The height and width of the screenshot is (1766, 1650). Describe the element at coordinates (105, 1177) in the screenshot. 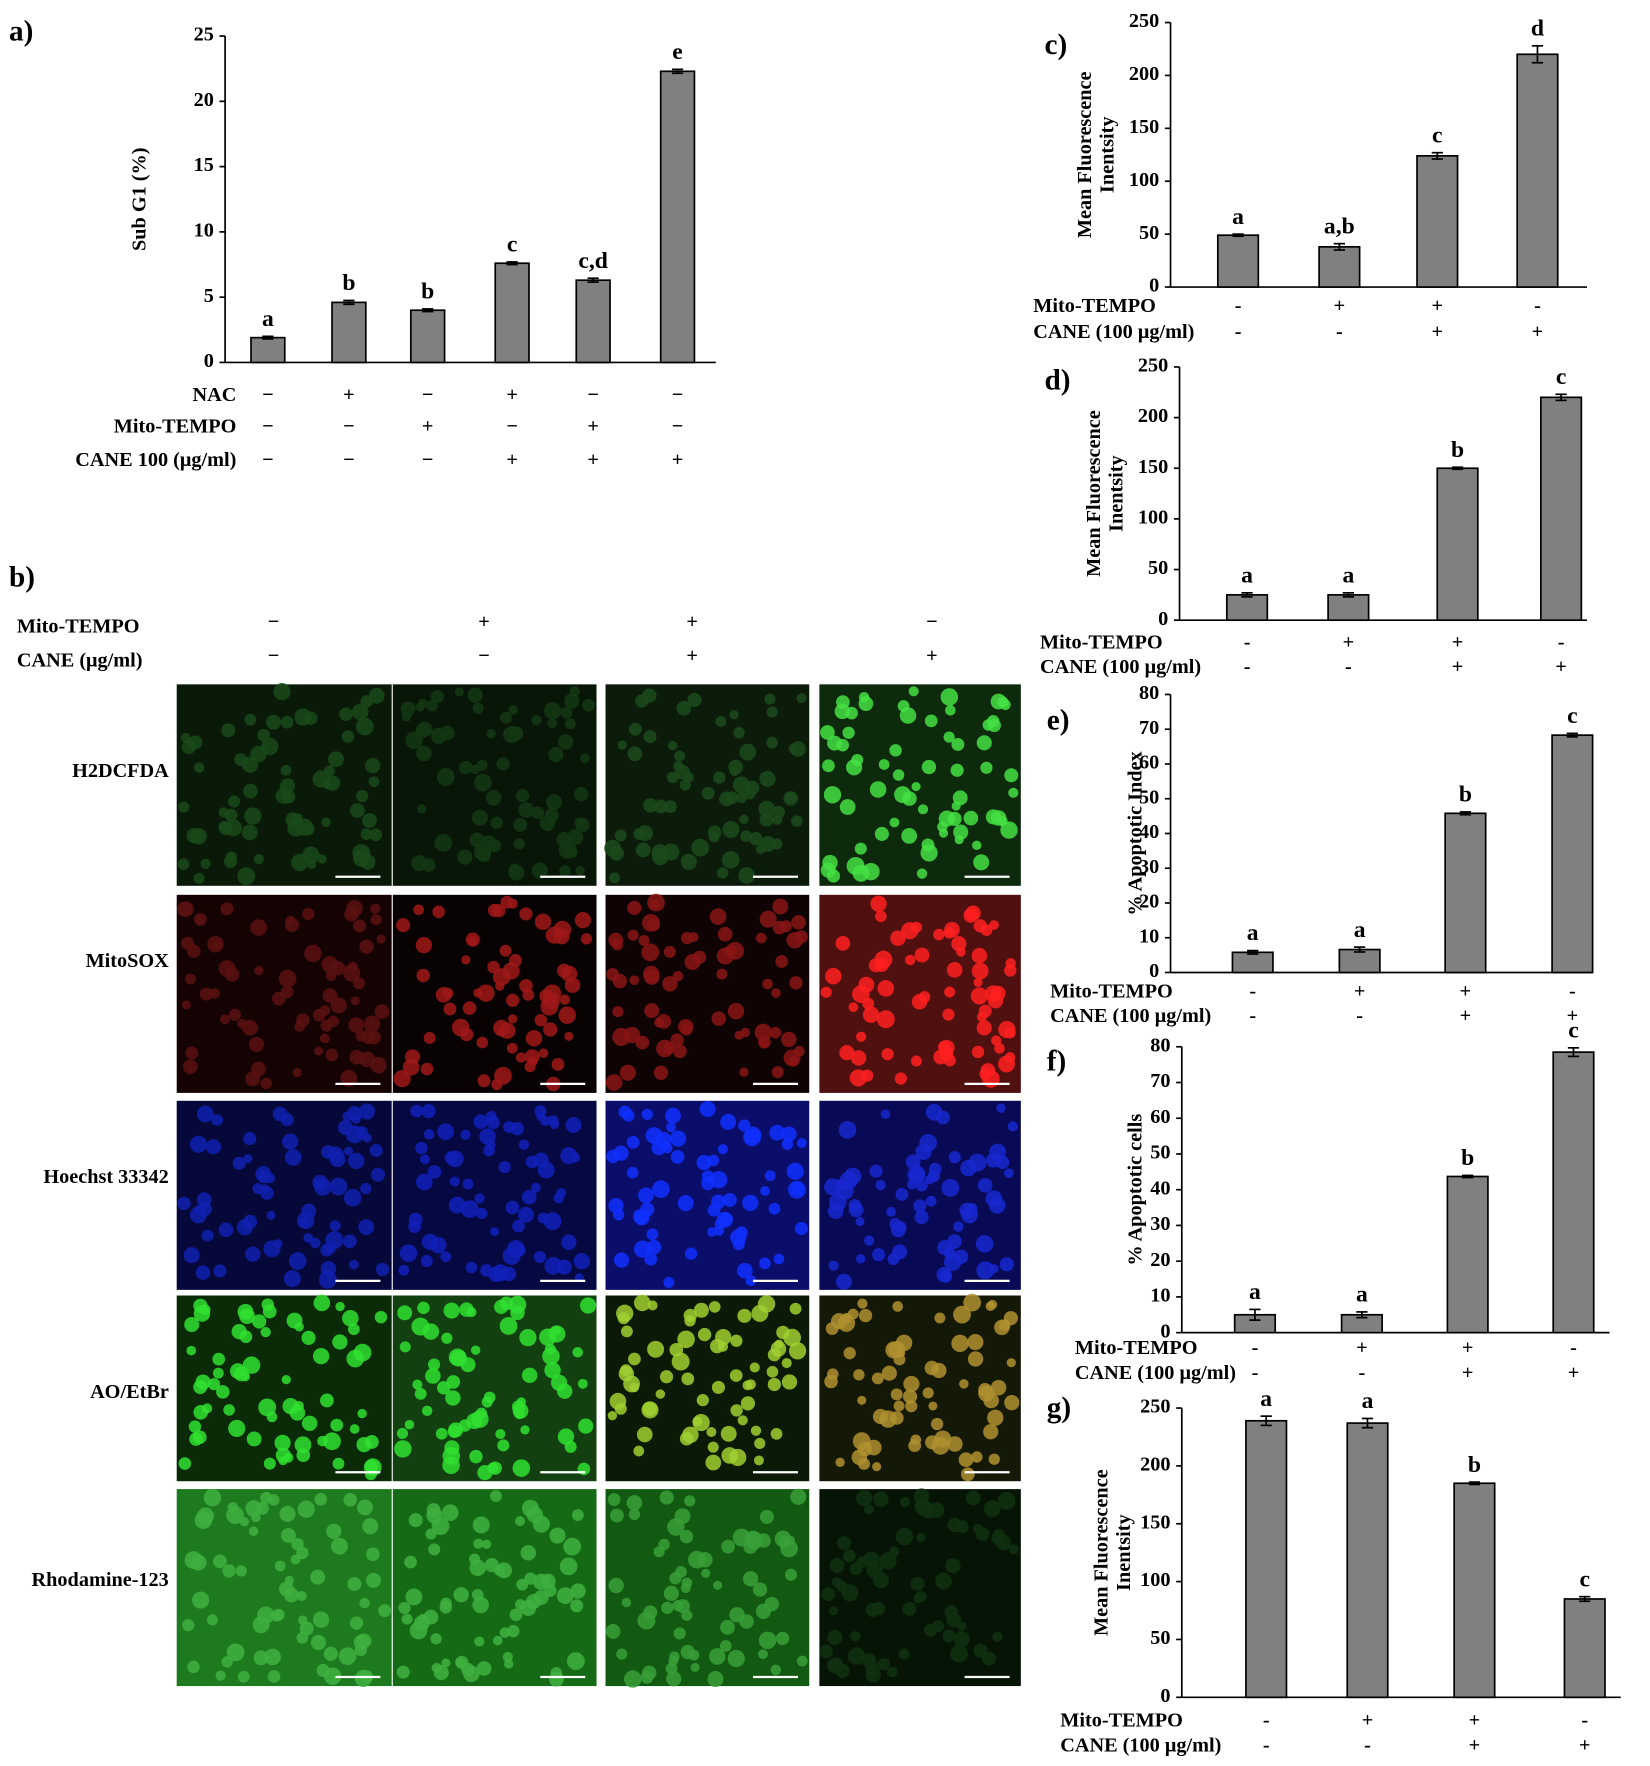

I see `row-label: Hoechst 33342` at that location.